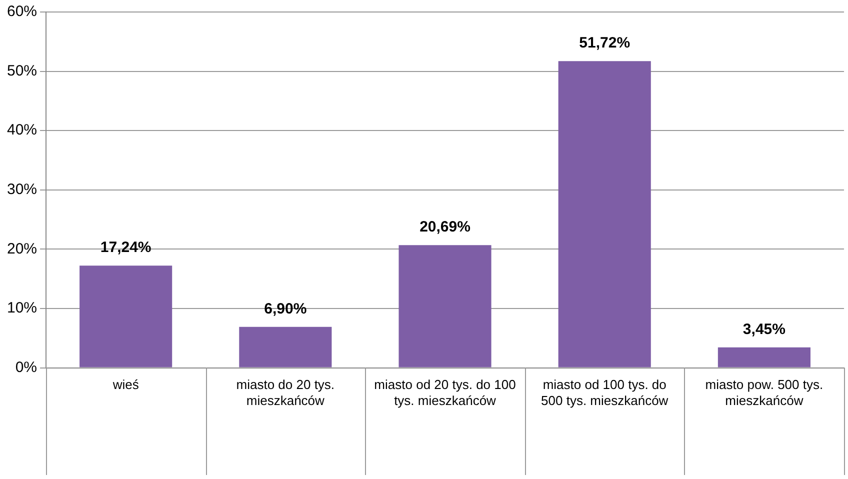 The height and width of the screenshot is (479, 848). What do you see at coordinates (285, 309) in the screenshot?
I see `data-label: 6,90%` at bounding box center [285, 309].